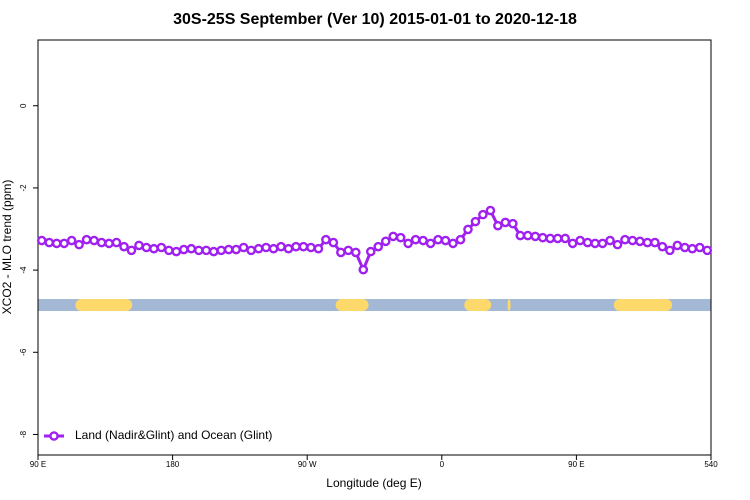 This screenshot has height=500, width=750. What do you see at coordinates (442, 464) in the screenshot?
I see `x-tick-label: 0` at bounding box center [442, 464].